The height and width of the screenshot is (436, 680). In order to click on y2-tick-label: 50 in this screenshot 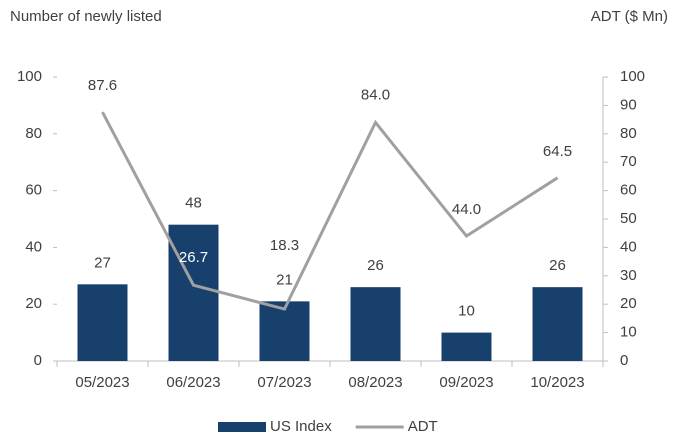, I will do `click(628, 218)`.